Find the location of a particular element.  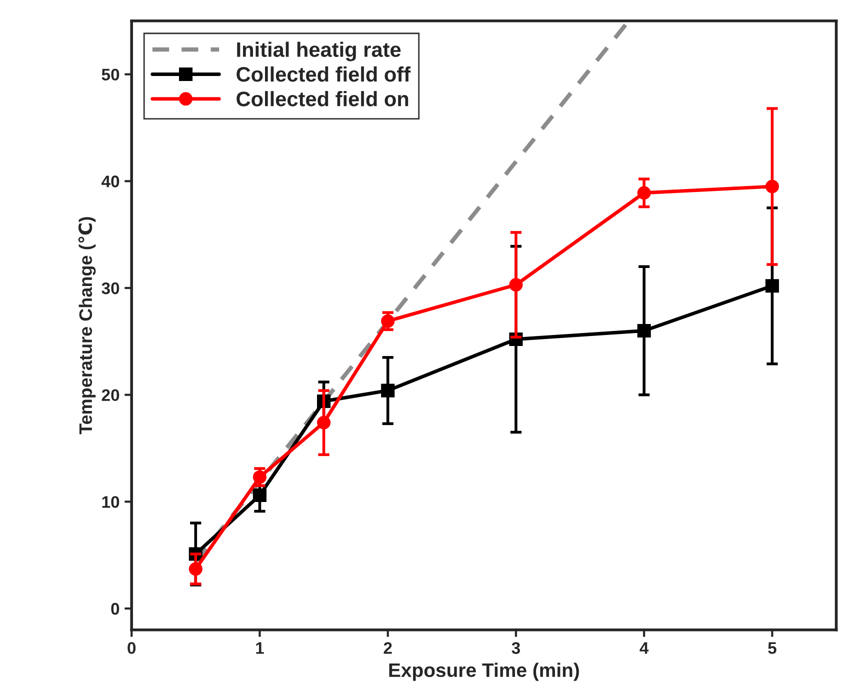

x-tick-label: 3 is located at coordinates (516, 648).